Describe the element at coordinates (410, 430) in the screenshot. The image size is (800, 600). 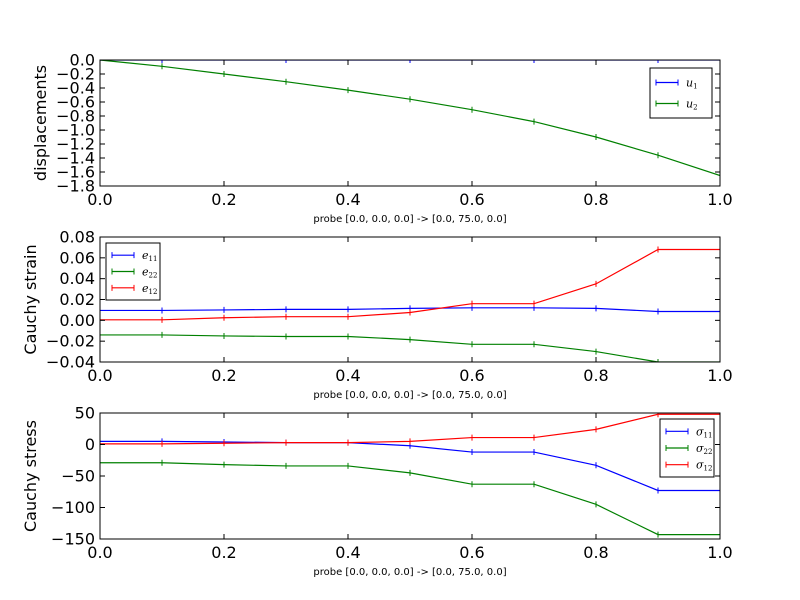
I see `series-σ12` at that location.